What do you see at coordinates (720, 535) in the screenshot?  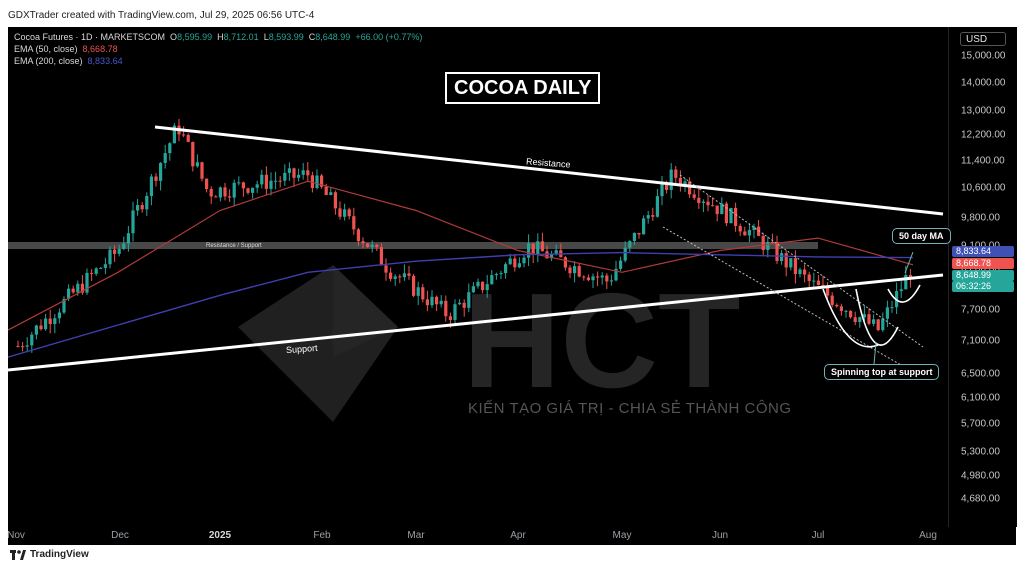 I see `x-tick-label: Jun` at bounding box center [720, 535].